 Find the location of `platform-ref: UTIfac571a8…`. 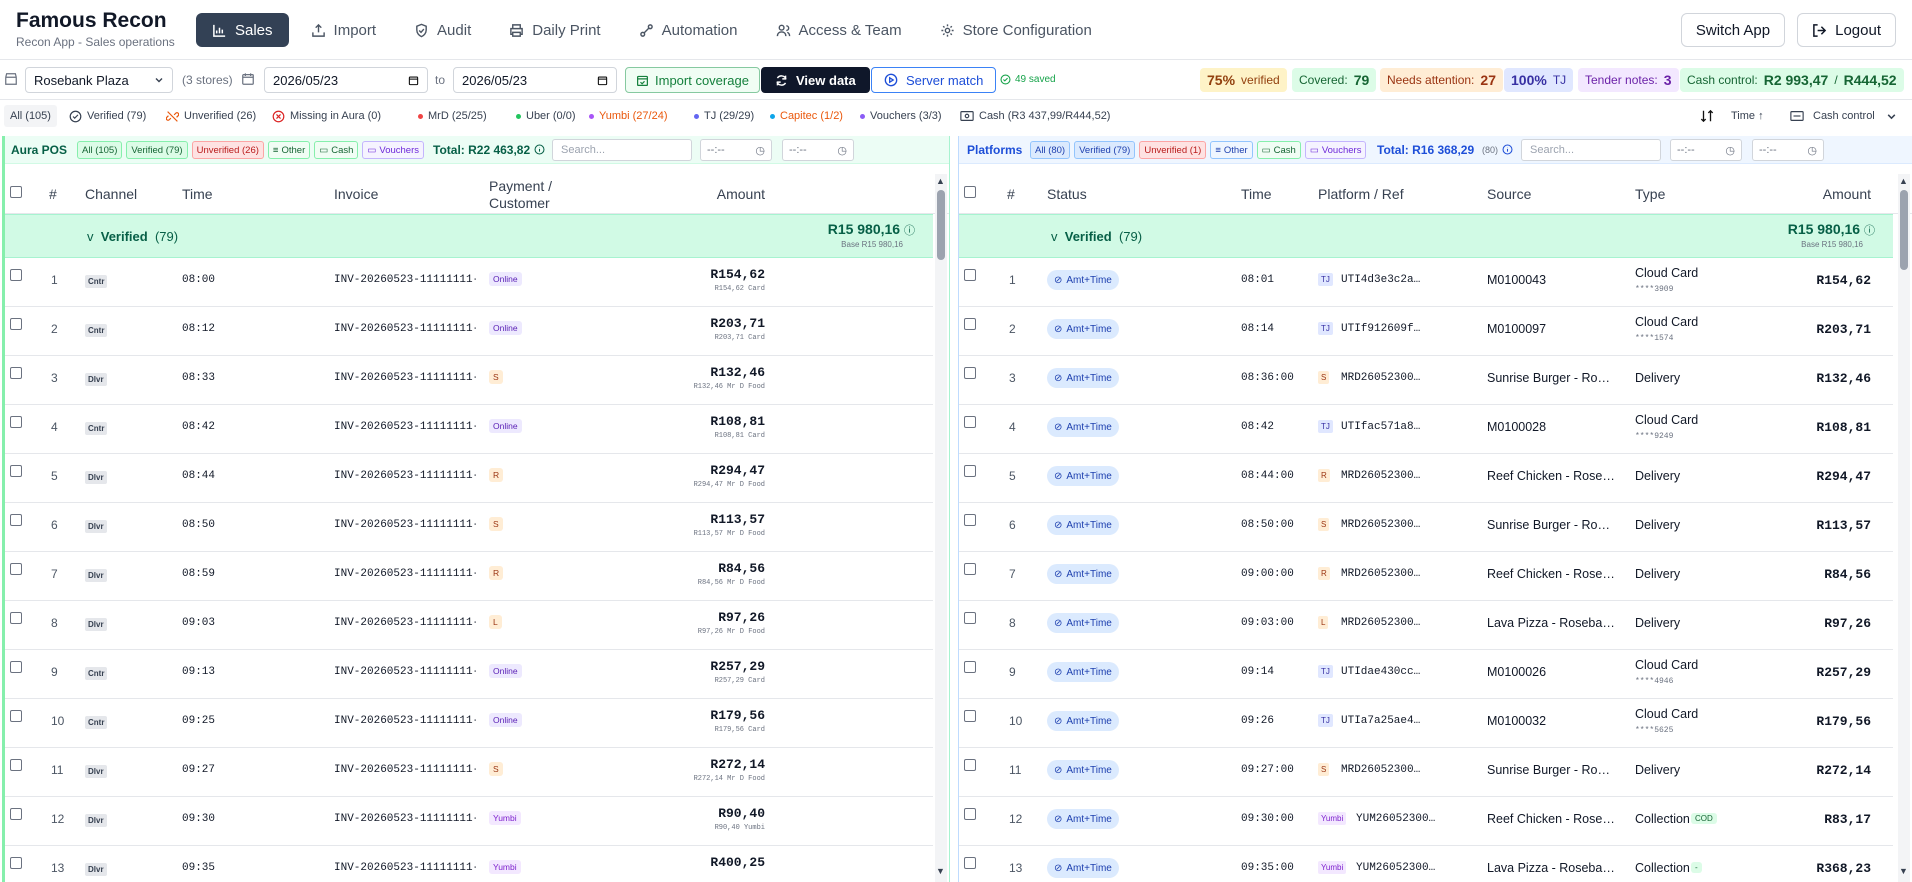

platform-ref: UTIfac571a8… is located at coordinates (1381, 427).